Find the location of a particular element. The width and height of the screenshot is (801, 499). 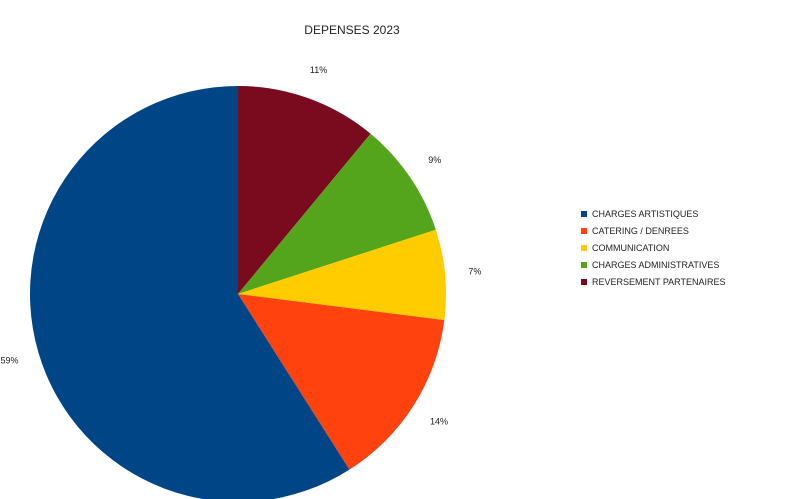

pie-slice-catering-denrees is located at coordinates (341, 382).